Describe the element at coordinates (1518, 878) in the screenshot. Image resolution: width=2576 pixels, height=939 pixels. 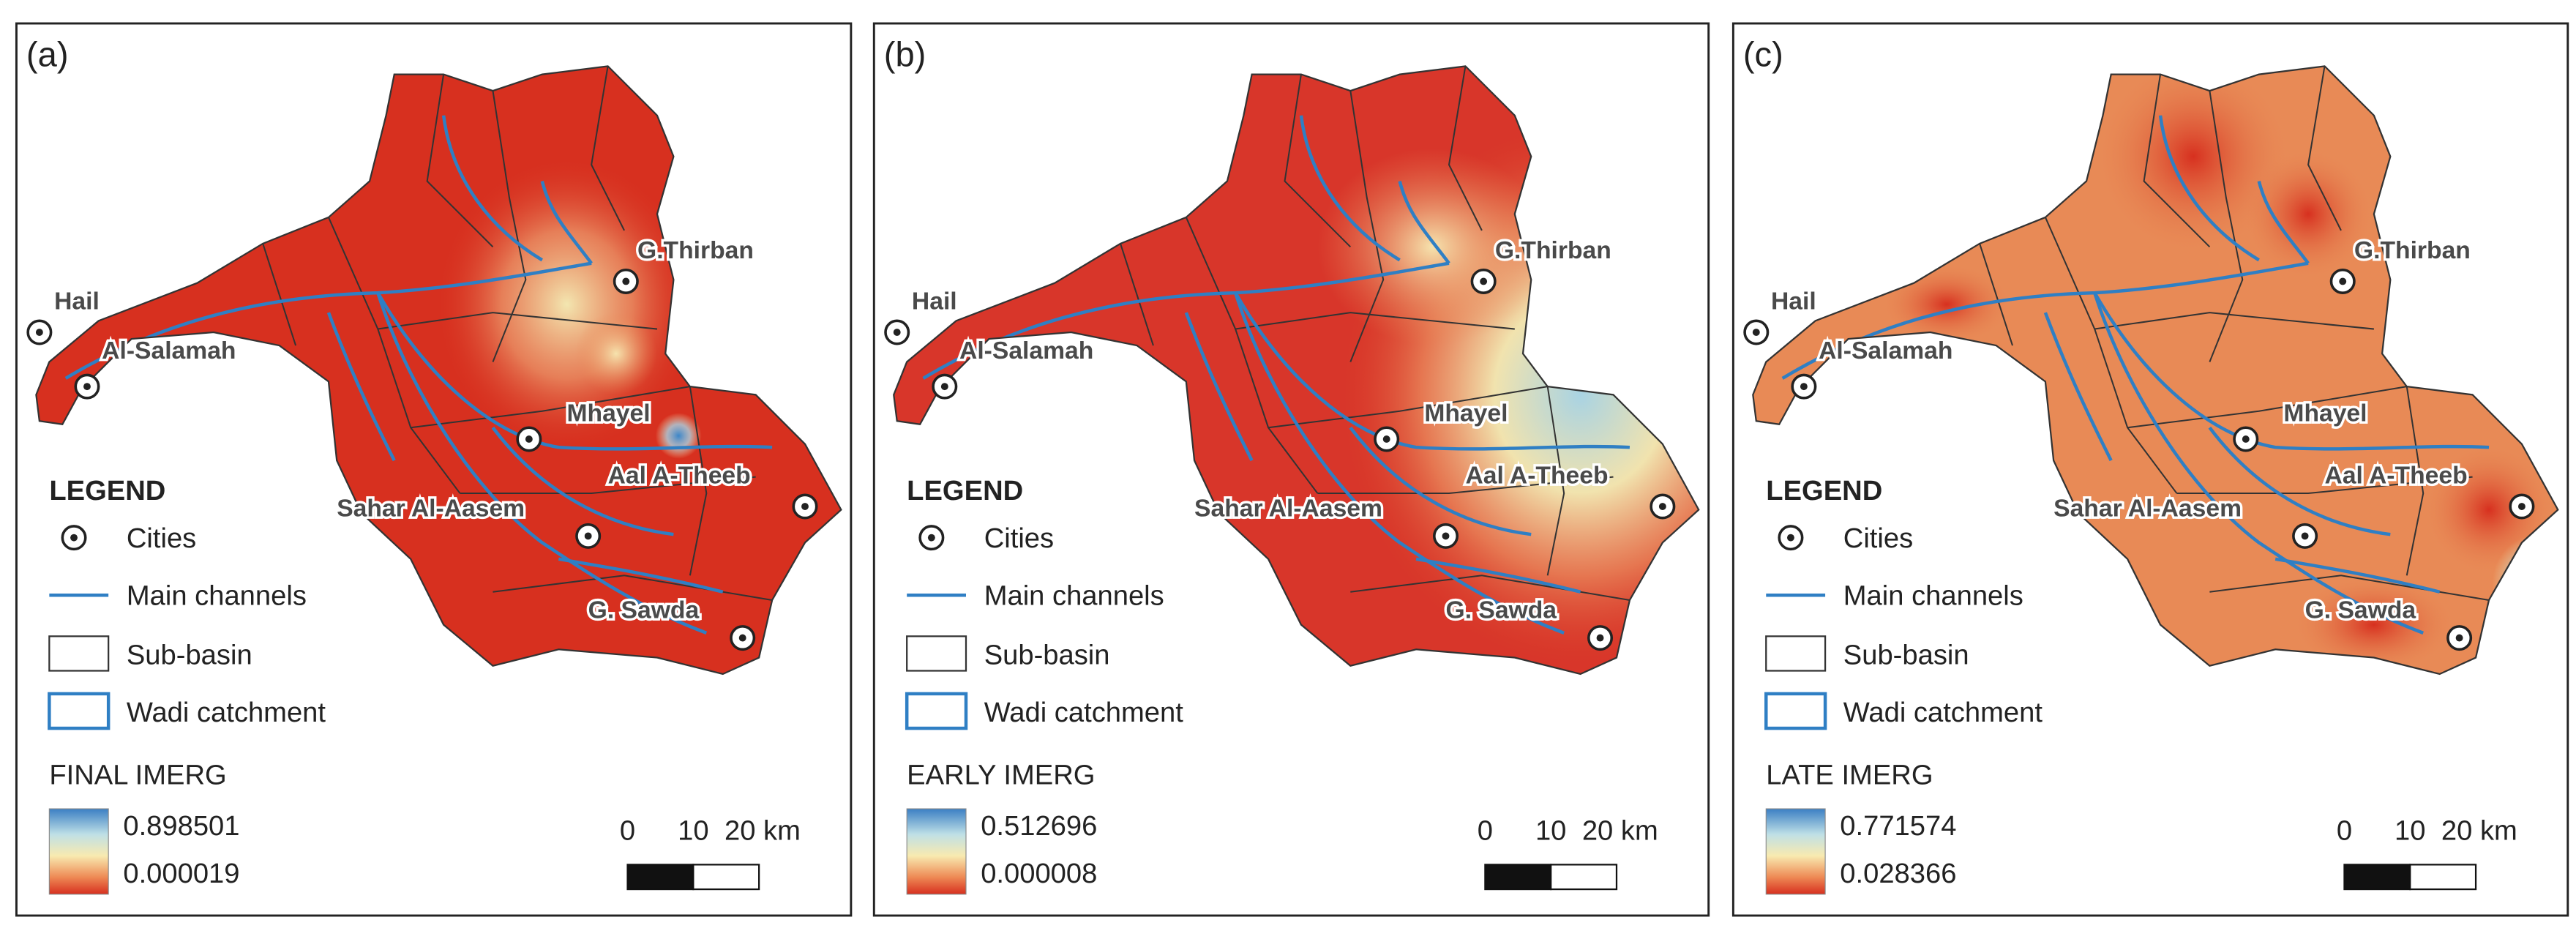
I see `scale-bar-black` at that location.